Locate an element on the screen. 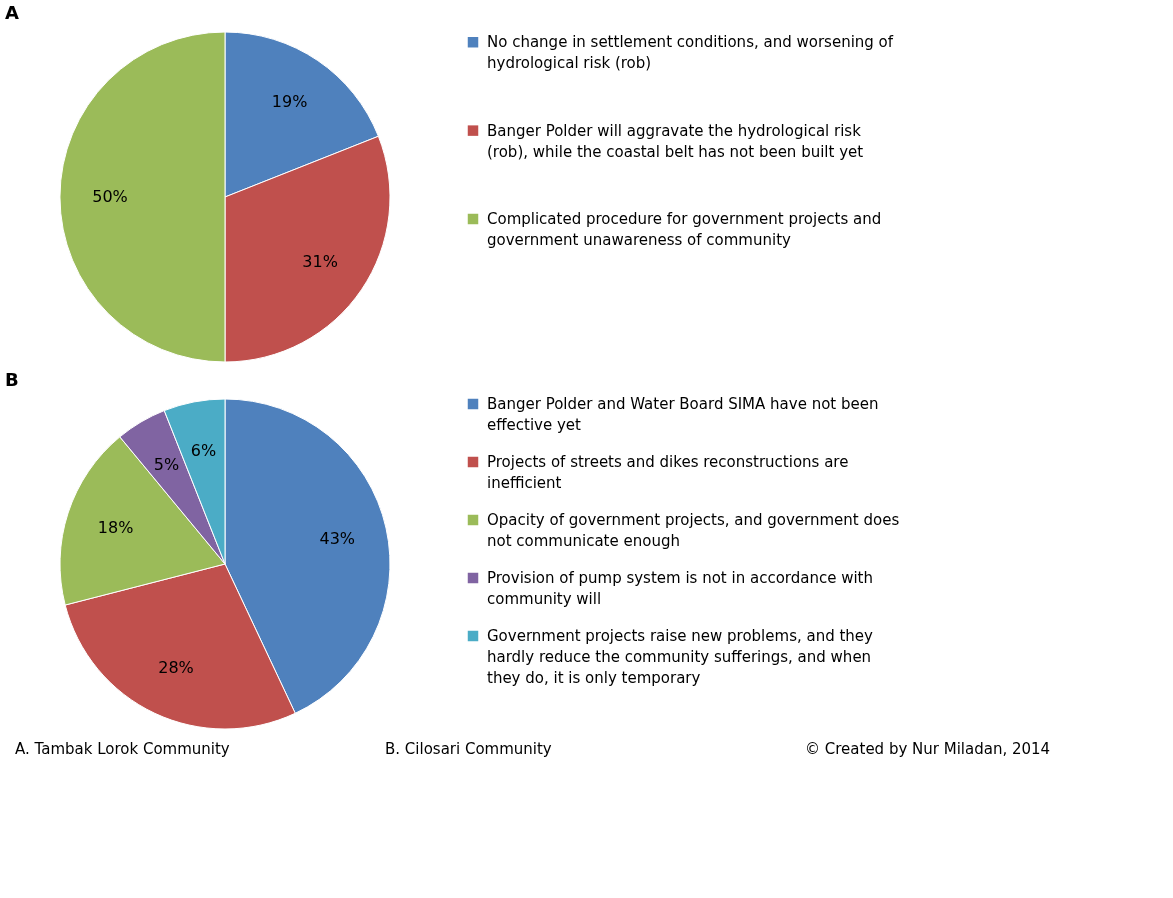  legend-label: No change in settlement conditions, and worsening of hydrological risk (rob) is located at coordinates (690, 53).